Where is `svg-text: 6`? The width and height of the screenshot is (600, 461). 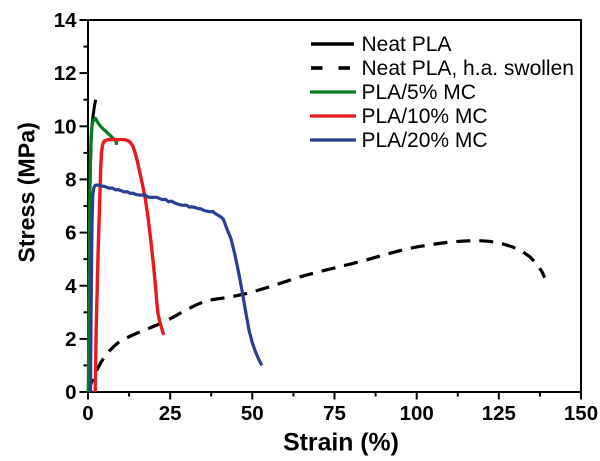 svg-text: 6 is located at coordinates (70, 233).